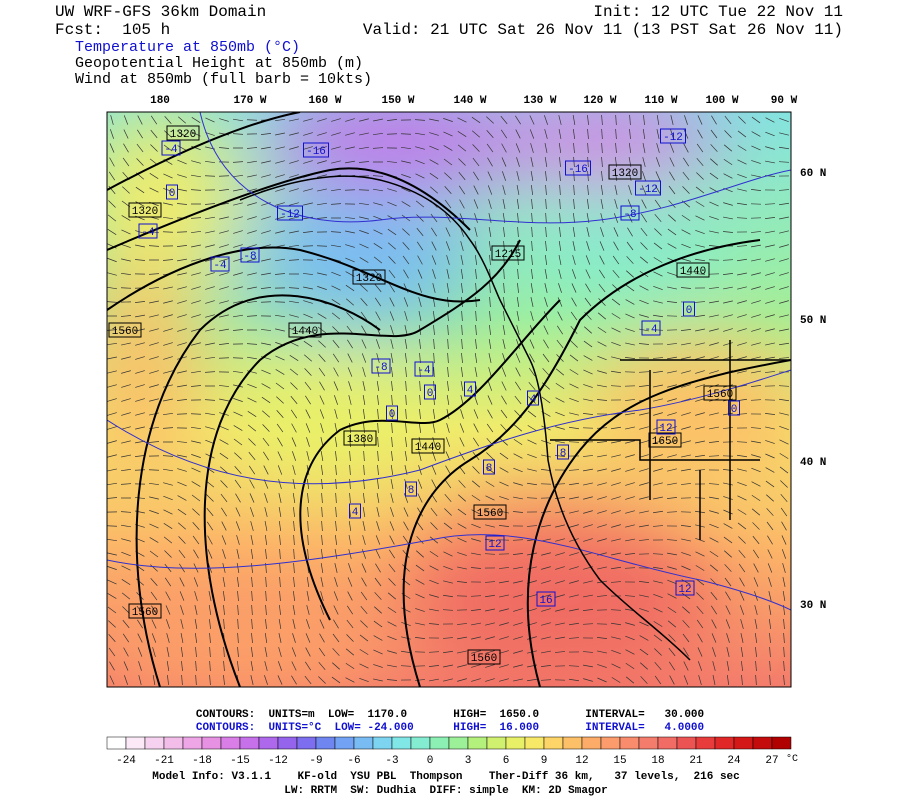  Describe the element at coordinates (470, 391) in the screenshot. I see `temperature-label-text: 4` at that location.